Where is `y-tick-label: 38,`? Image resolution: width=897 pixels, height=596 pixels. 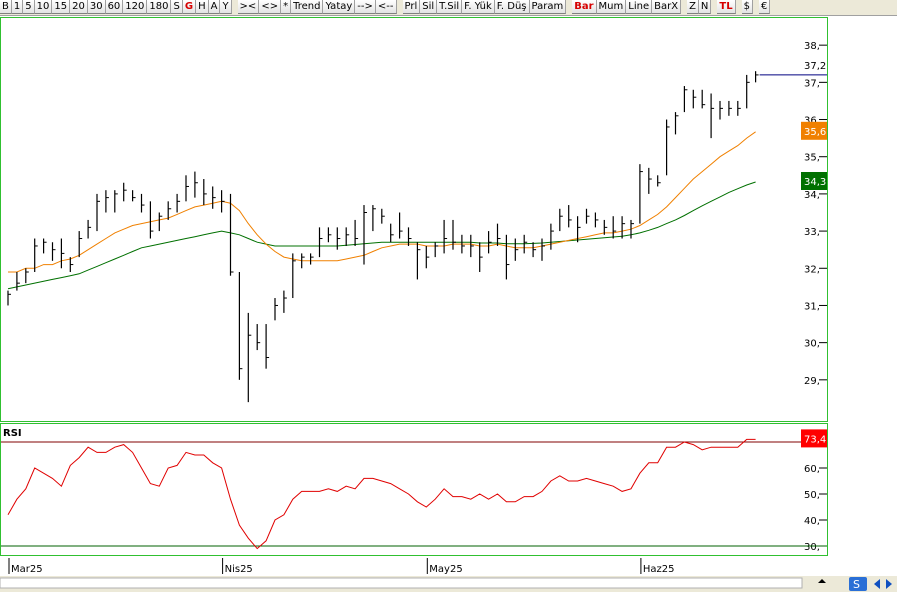 y-tick-label: 38, is located at coordinates (812, 46).